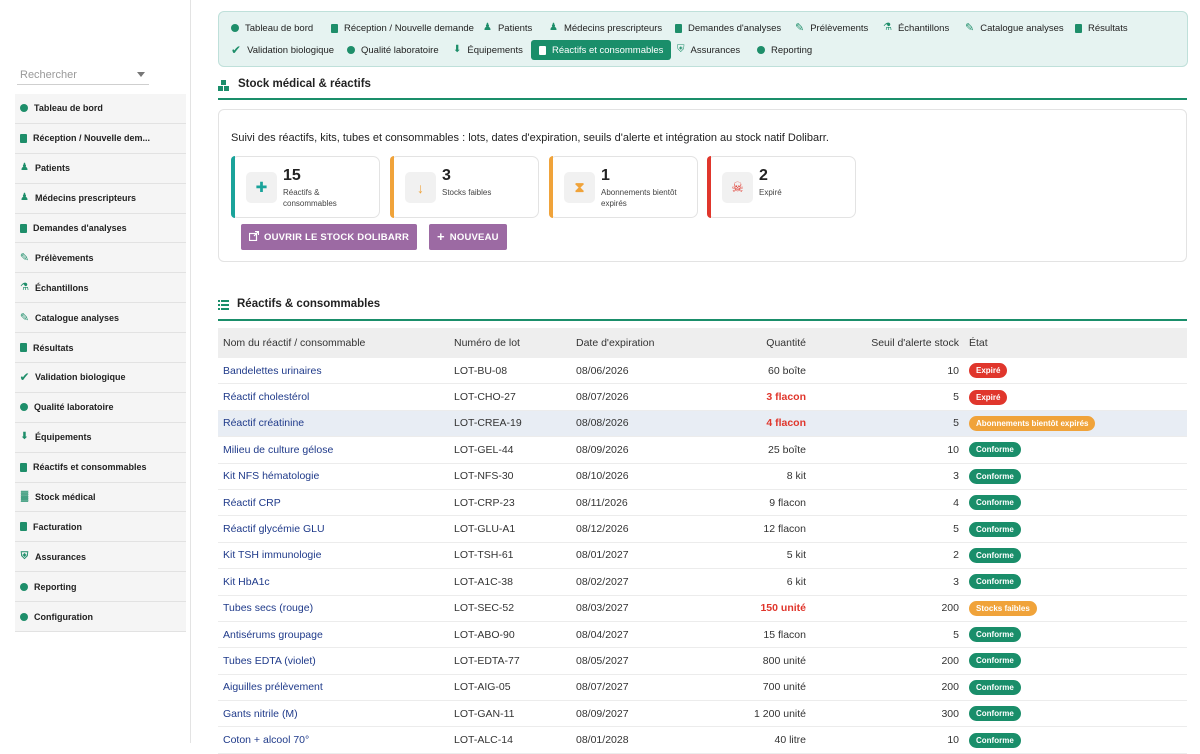 This screenshot has height=754, width=1200. What do you see at coordinates (100, 109) in the screenshot?
I see `sidebar-item-tableau-de-bord: Tableau de bord` at bounding box center [100, 109].